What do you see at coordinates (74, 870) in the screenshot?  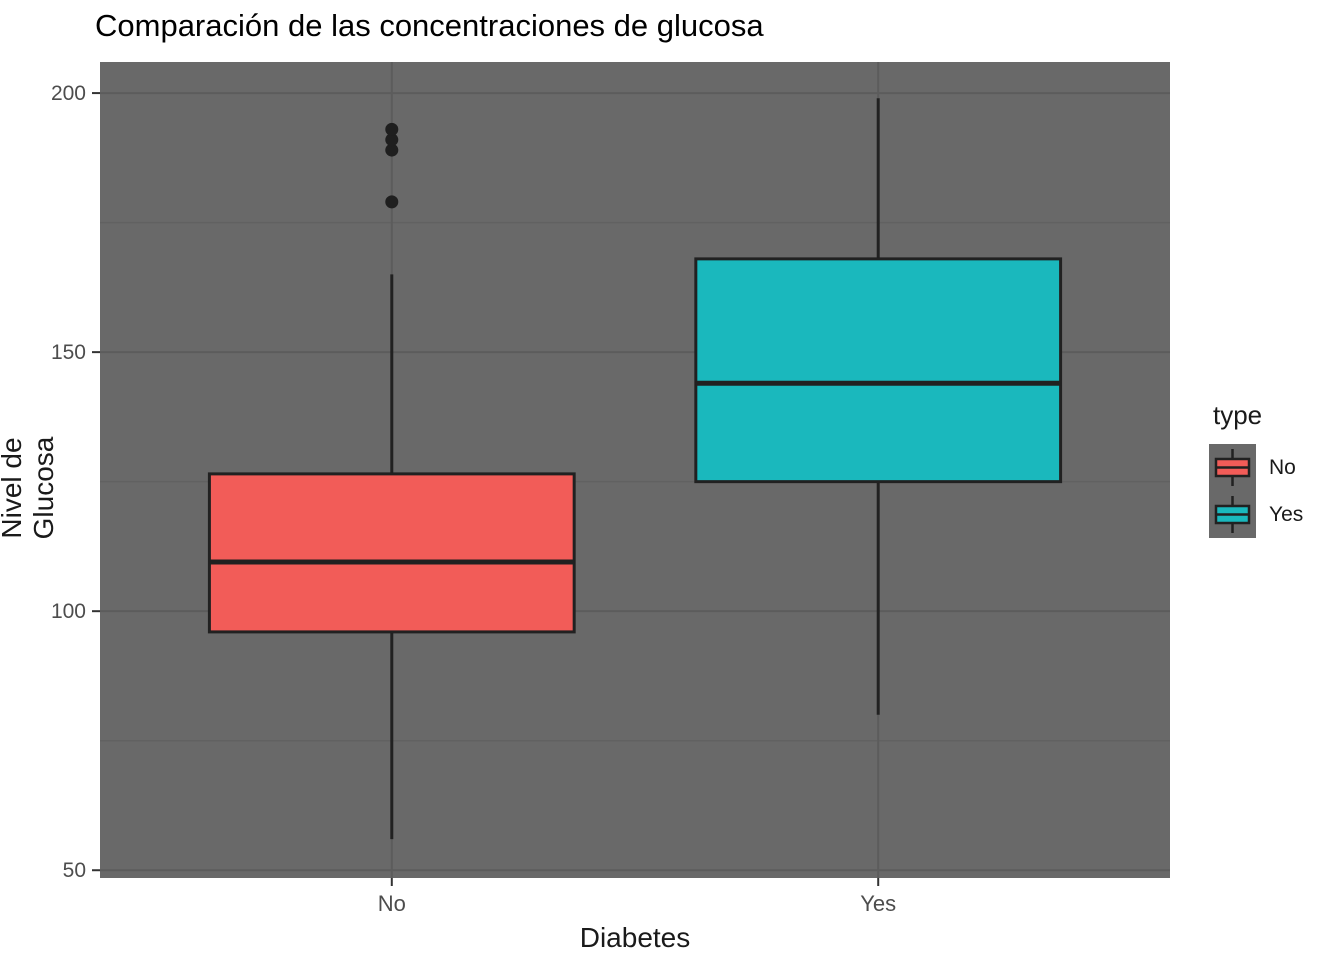 I see `y-tick-label: 50` at bounding box center [74, 870].